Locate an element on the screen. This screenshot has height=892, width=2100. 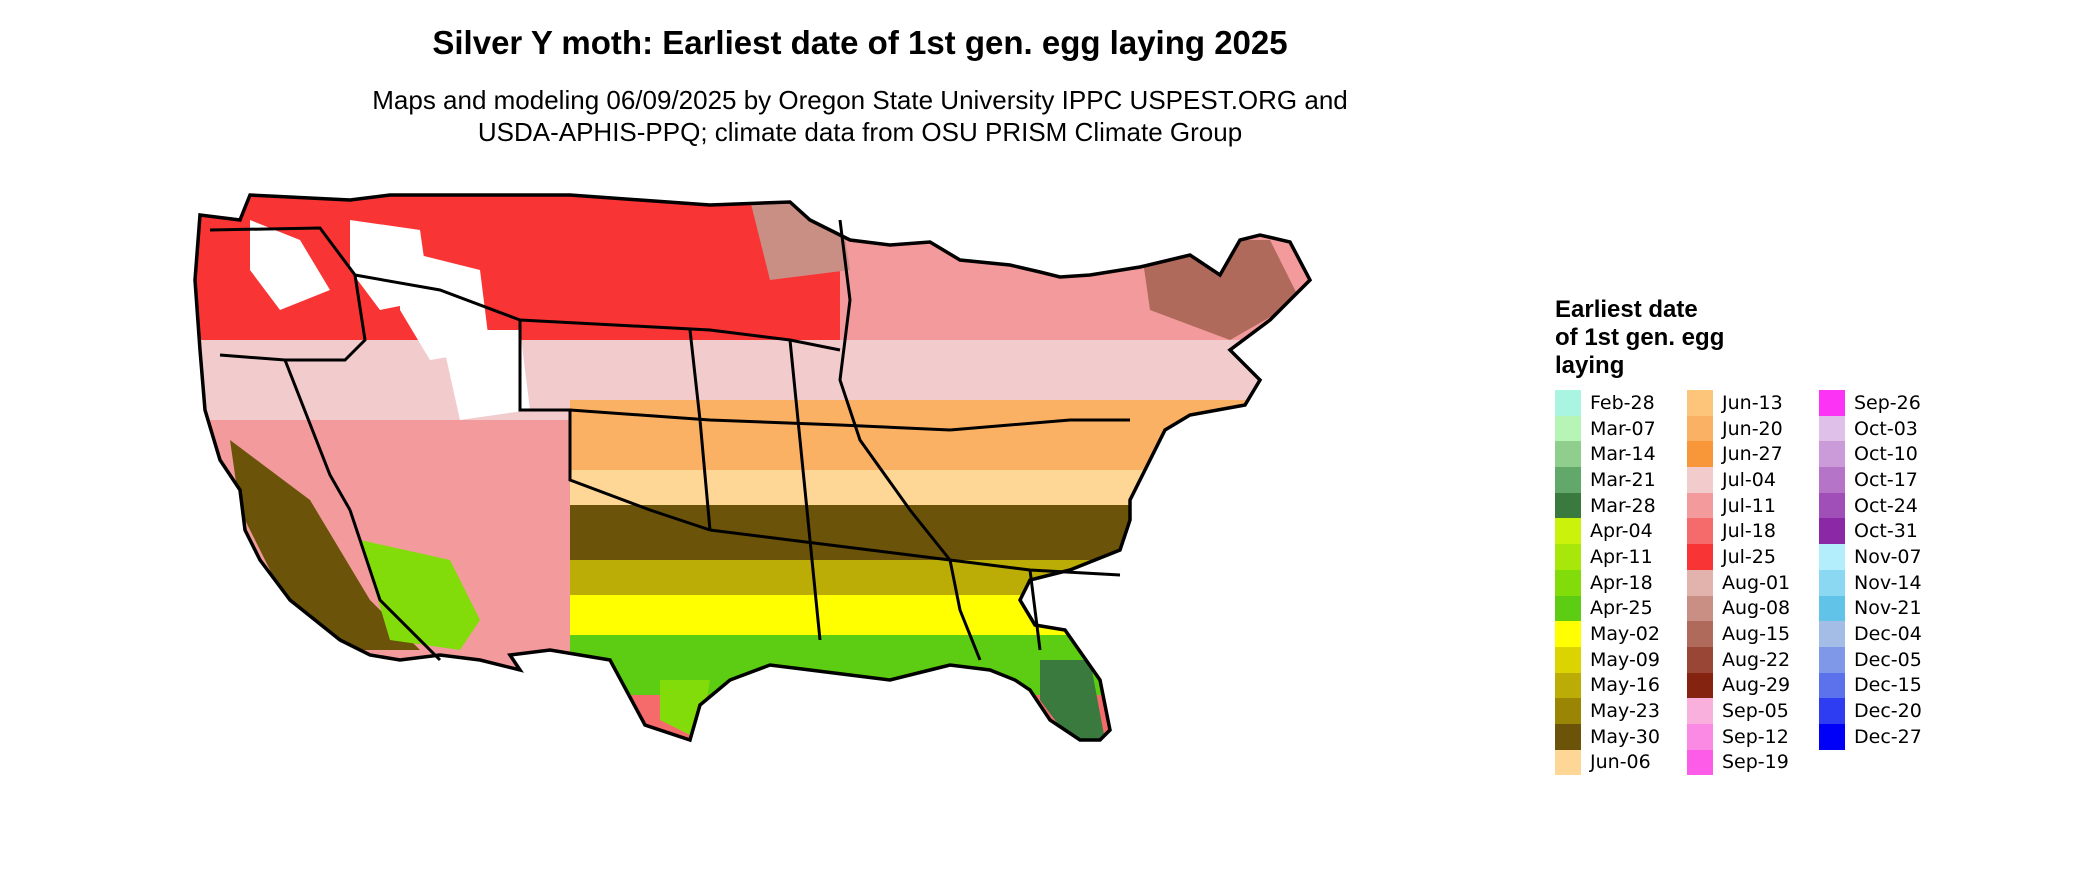
legend-item: Oct-10 is located at coordinates (1882, 454).